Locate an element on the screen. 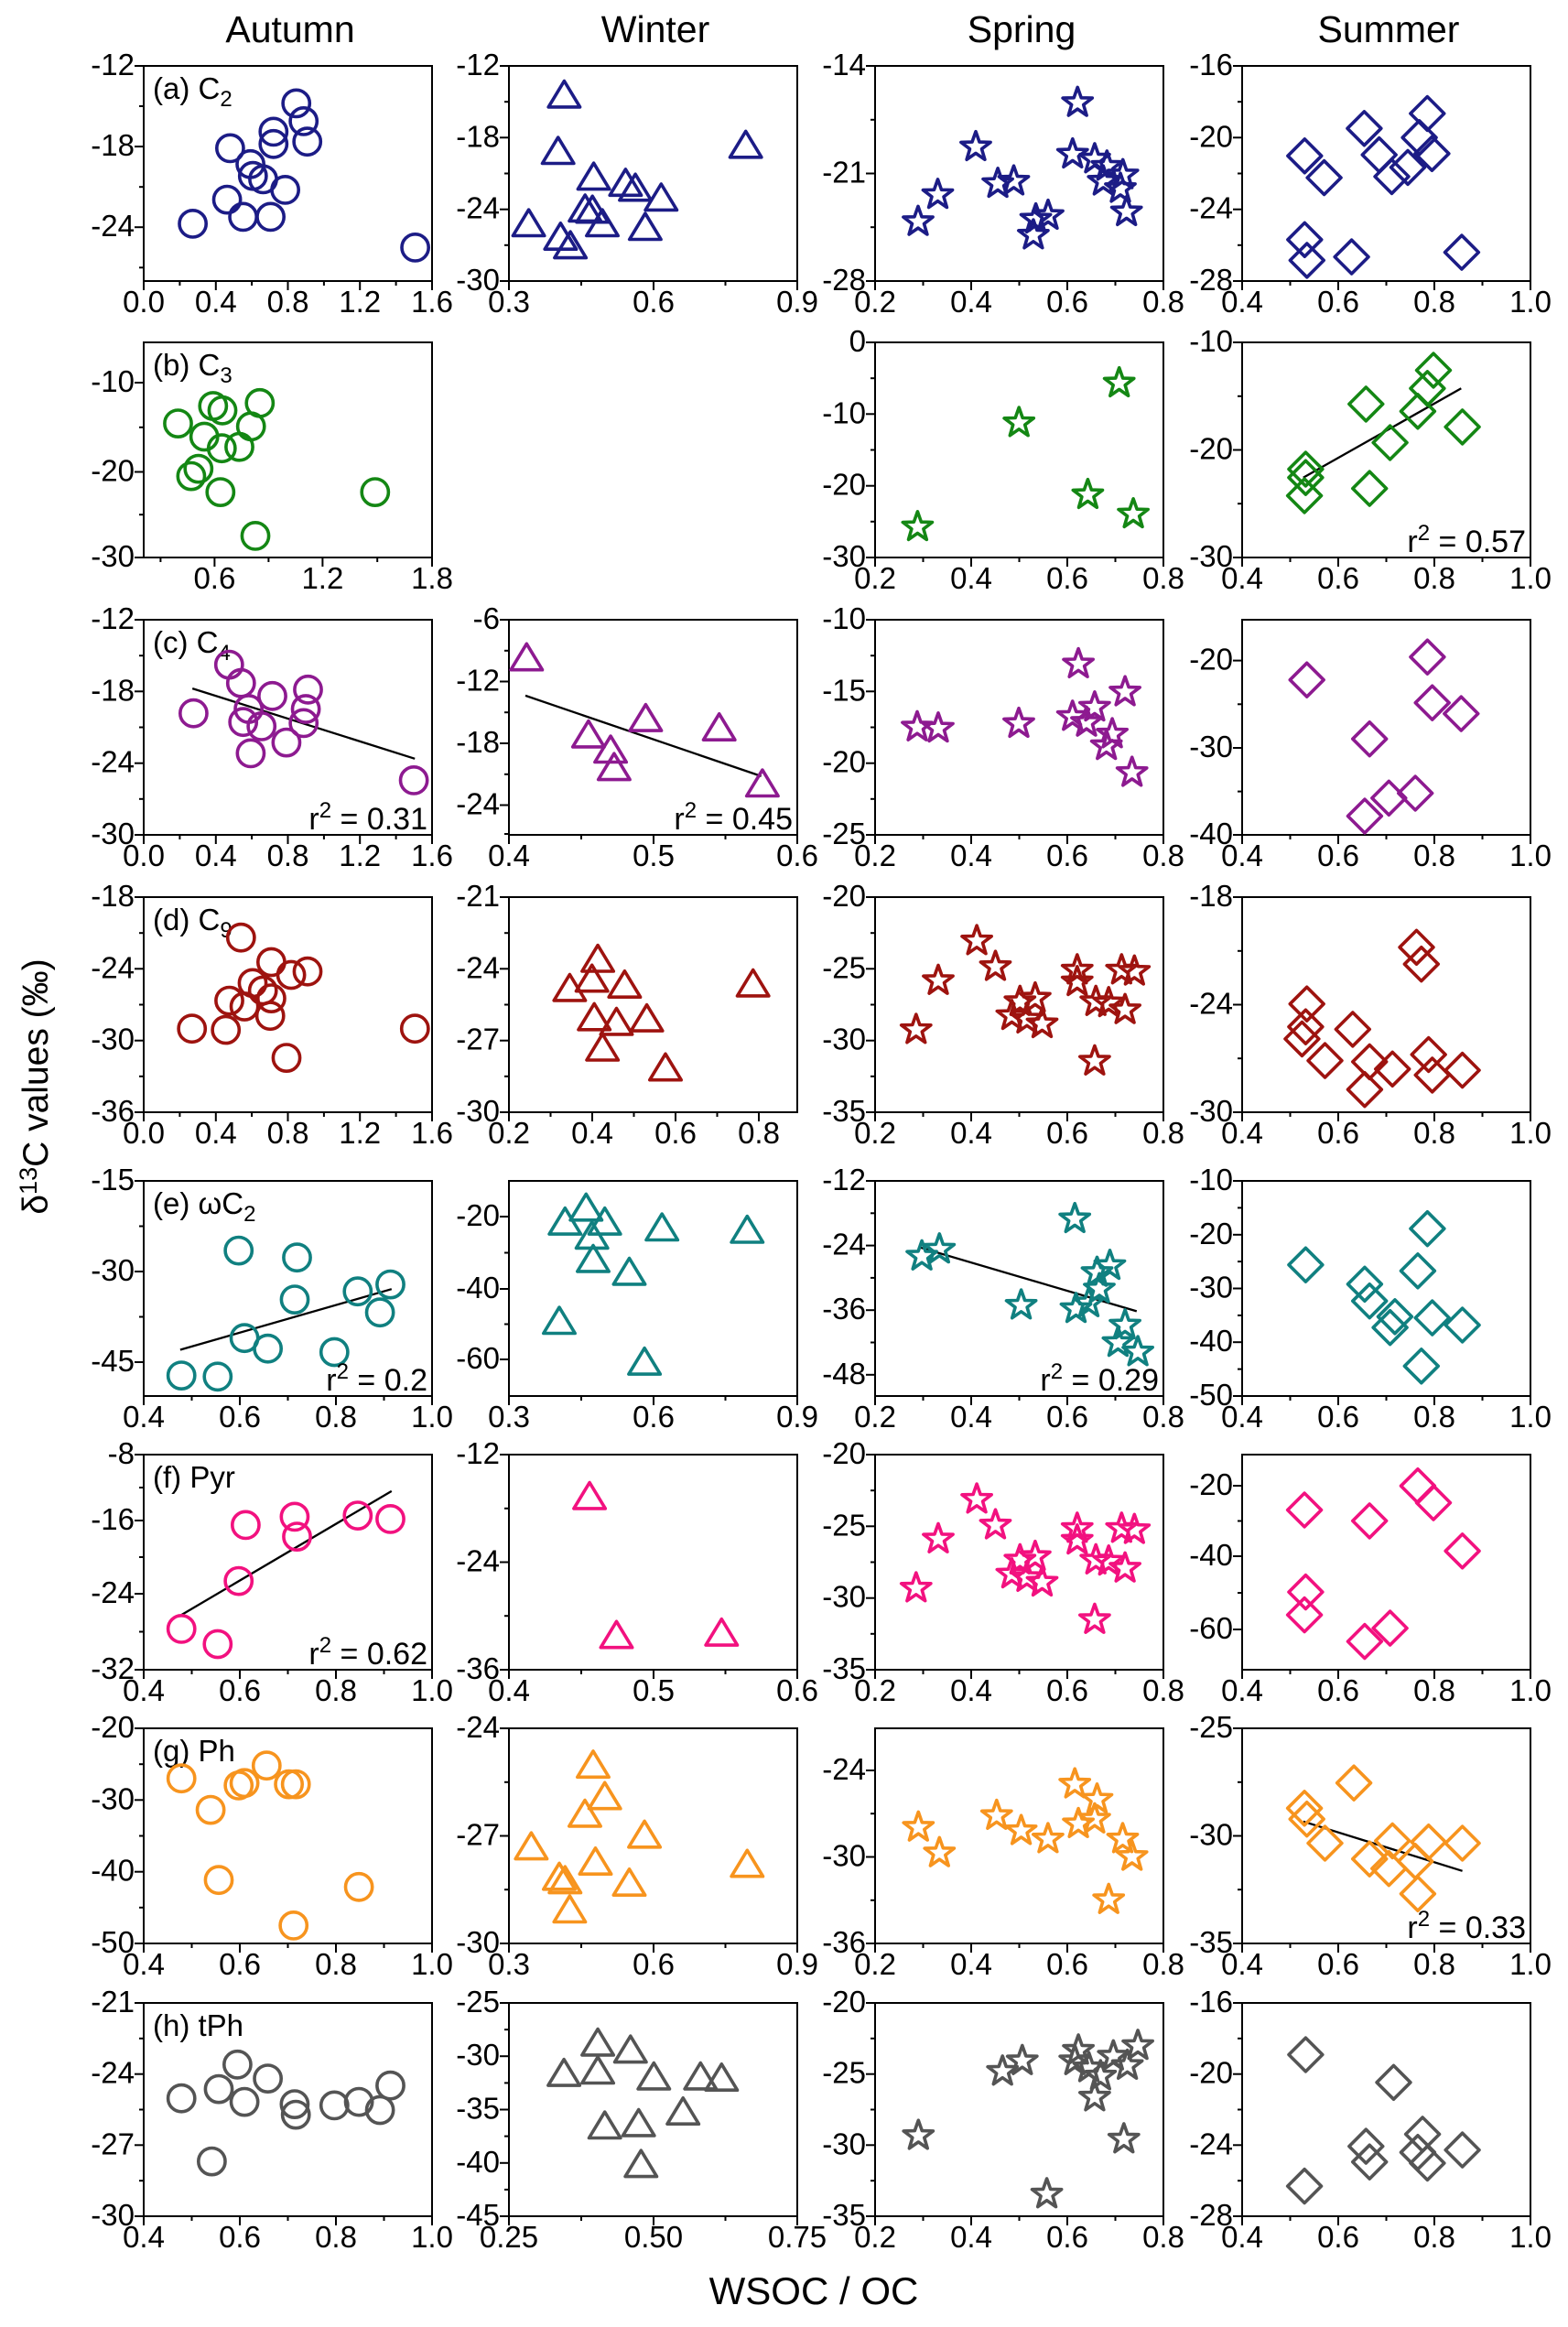 Image resolution: width=1568 pixels, height=2327 pixels. svg-text: Summer is located at coordinates (1389, 29).